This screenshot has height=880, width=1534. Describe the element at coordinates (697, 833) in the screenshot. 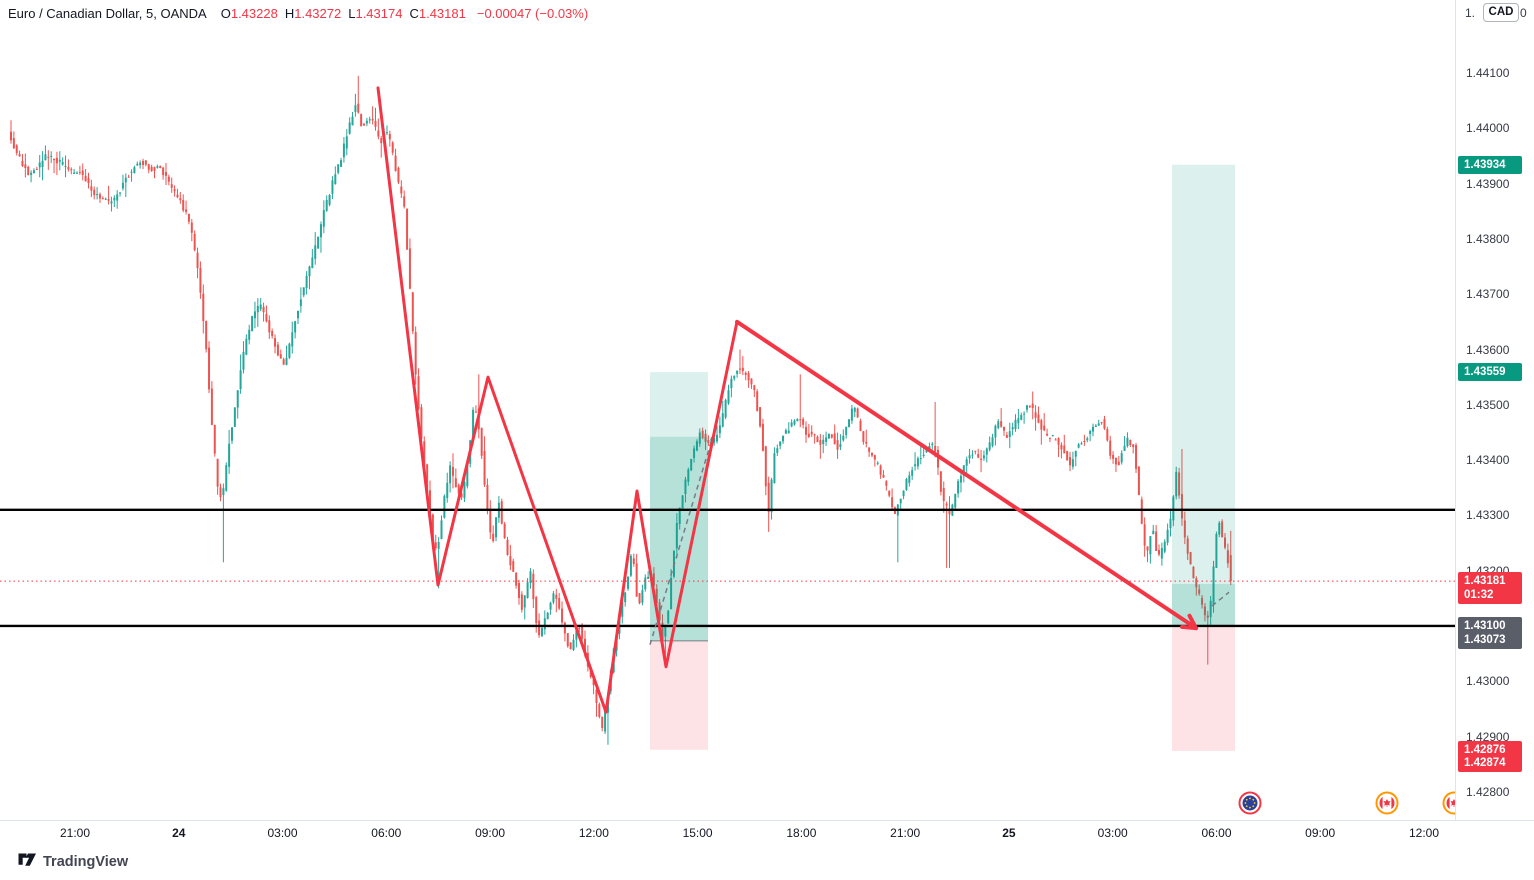

I see `time-tick: 15:00` at that location.